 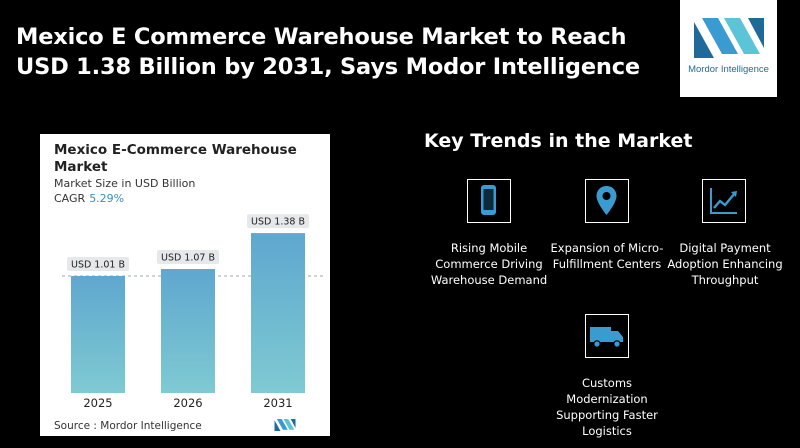 What do you see at coordinates (278, 313) in the screenshot?
I see `bar-2031` at bounding box center [278, 313].